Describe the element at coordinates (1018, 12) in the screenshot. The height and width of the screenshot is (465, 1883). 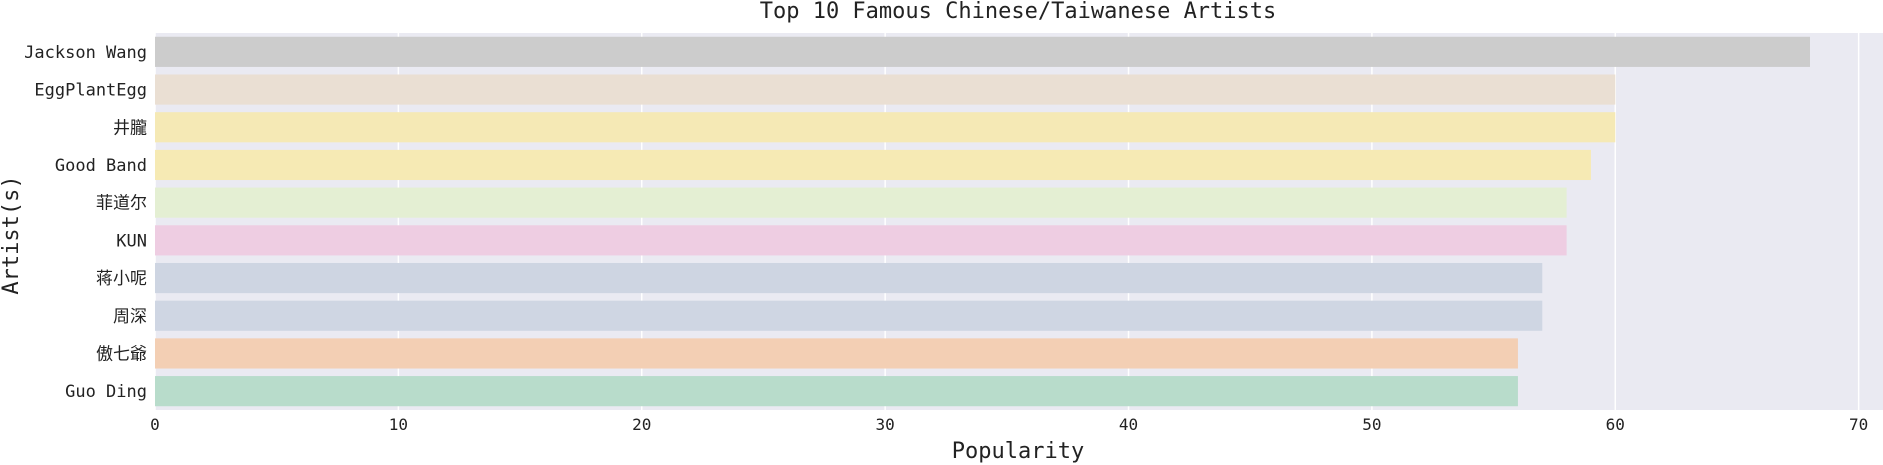
I see `chart-title: Top 10 Famous Chinese/Taiwanese Artists` at that location.